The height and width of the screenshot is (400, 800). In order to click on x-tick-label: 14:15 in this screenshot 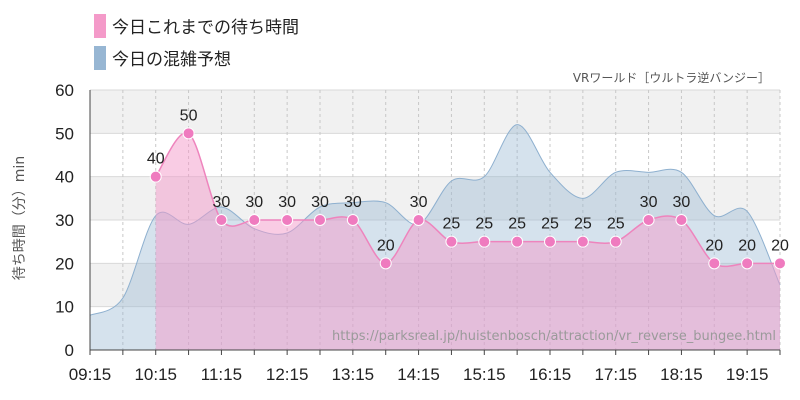, I will do `click(418, 374)`.